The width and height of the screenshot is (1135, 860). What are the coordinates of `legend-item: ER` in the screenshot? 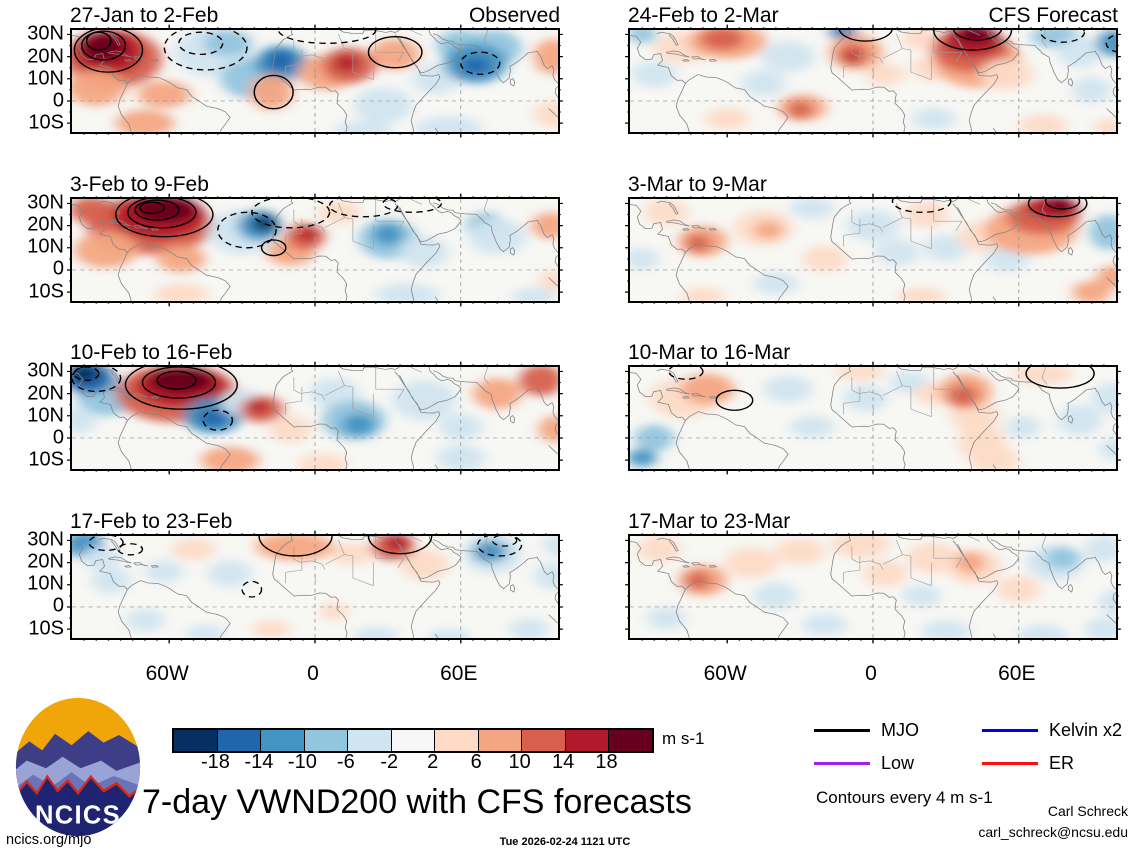 It's located at (1058, 763).